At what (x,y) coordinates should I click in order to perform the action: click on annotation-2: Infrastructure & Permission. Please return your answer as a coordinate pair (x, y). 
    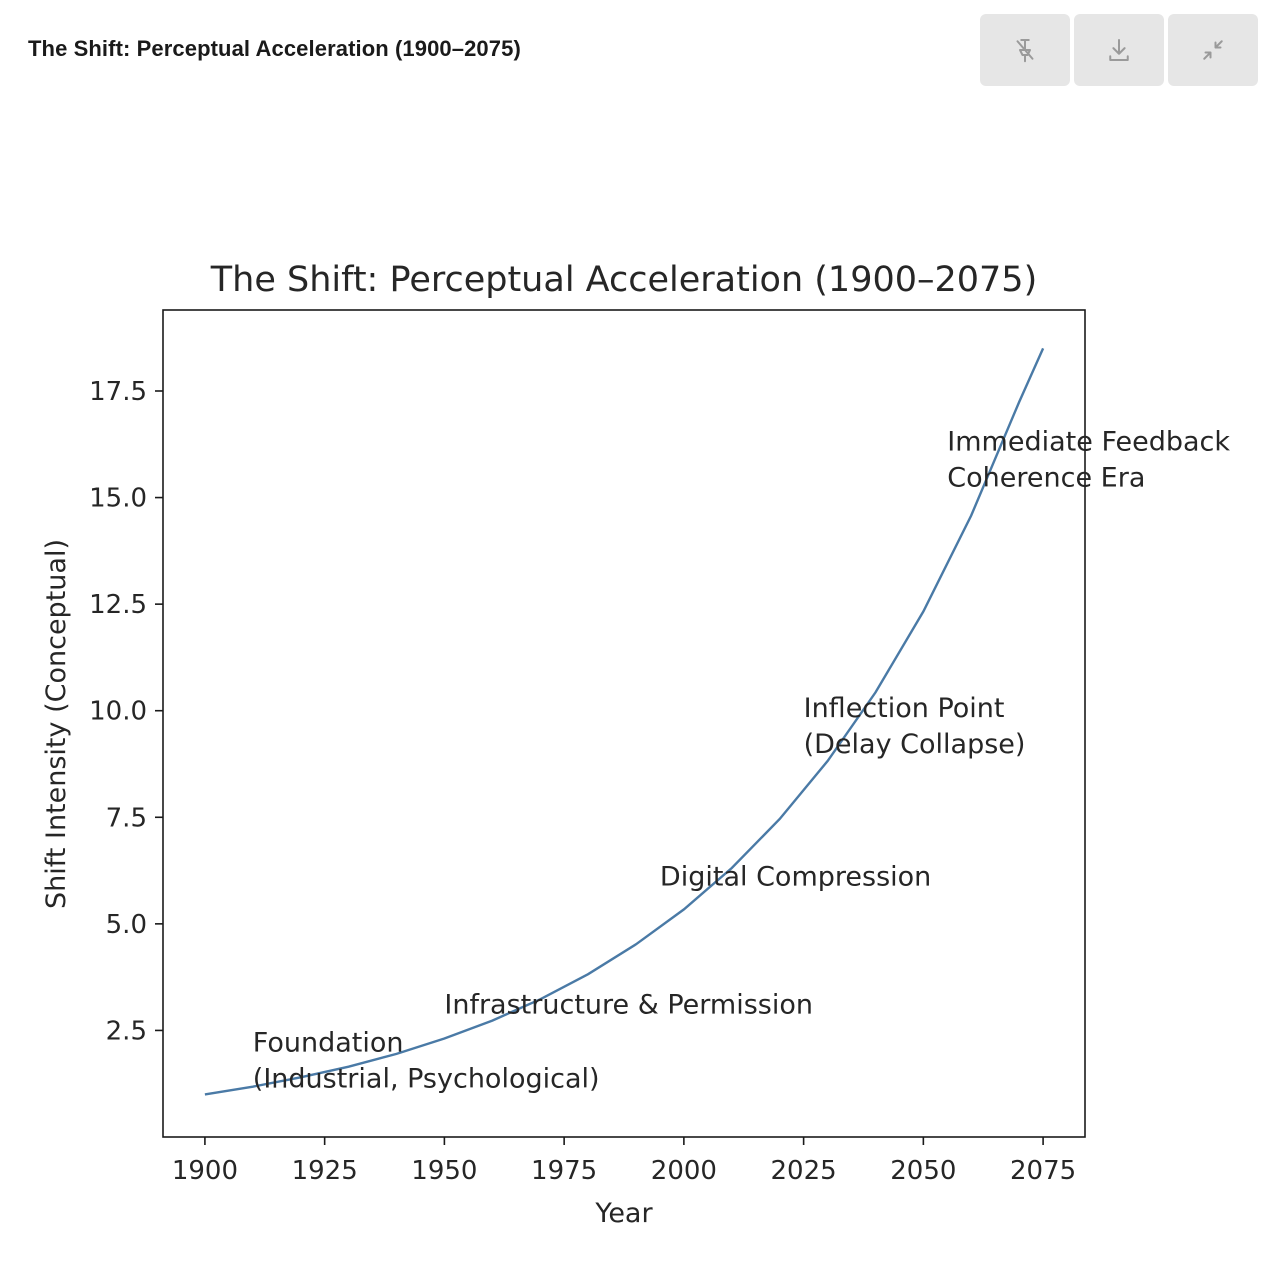
    Looking at the image, I should click on (628, 1004).